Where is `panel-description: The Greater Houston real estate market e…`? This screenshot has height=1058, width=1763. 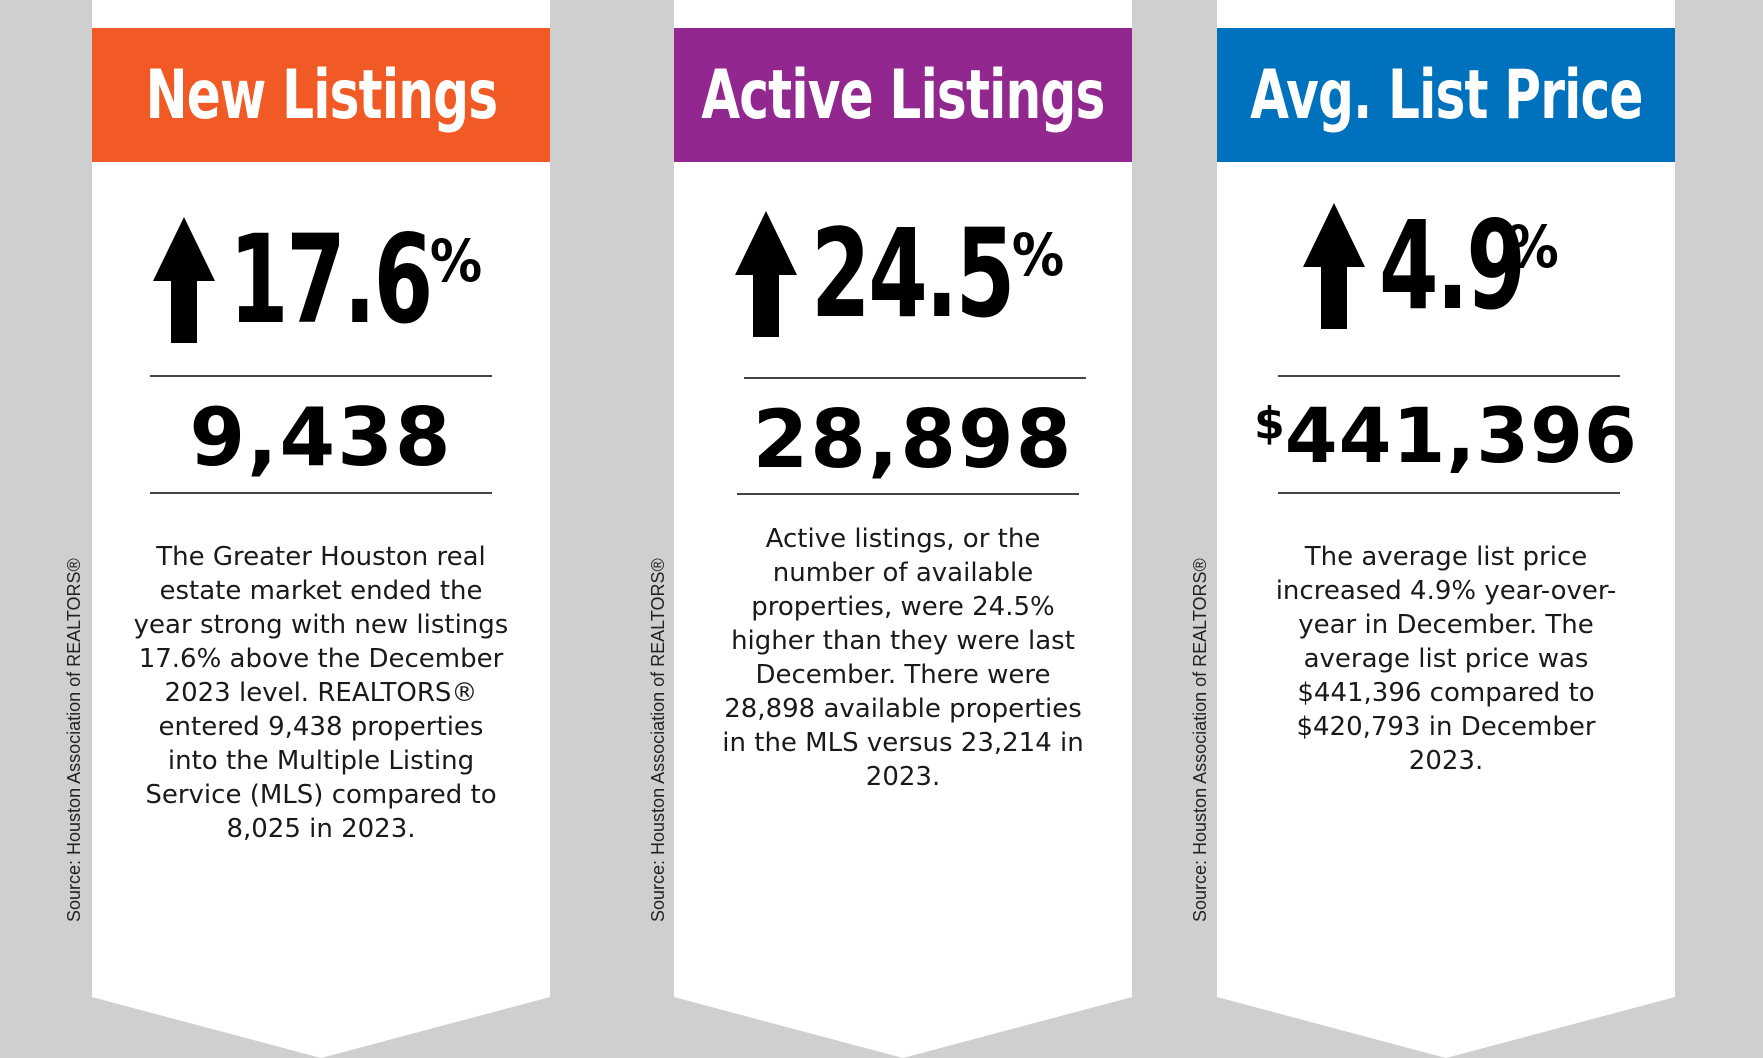 panel-description: The Greater Houston real estate market e… is located at coordinates (321, 693).